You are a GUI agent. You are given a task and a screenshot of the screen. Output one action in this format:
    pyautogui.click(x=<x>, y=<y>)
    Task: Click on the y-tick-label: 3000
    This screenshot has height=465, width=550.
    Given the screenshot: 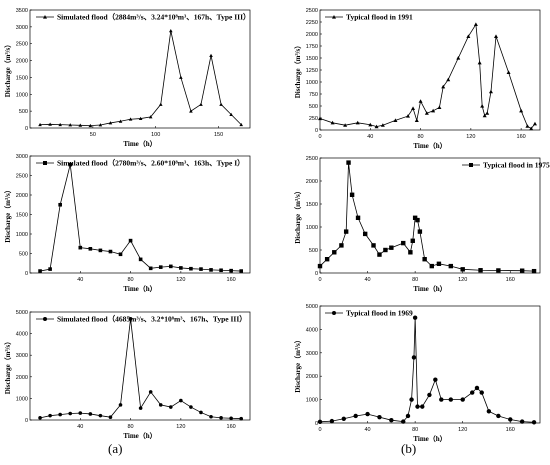 What is the action you would take?
    pyautogui.click(x=22, y=28)
    